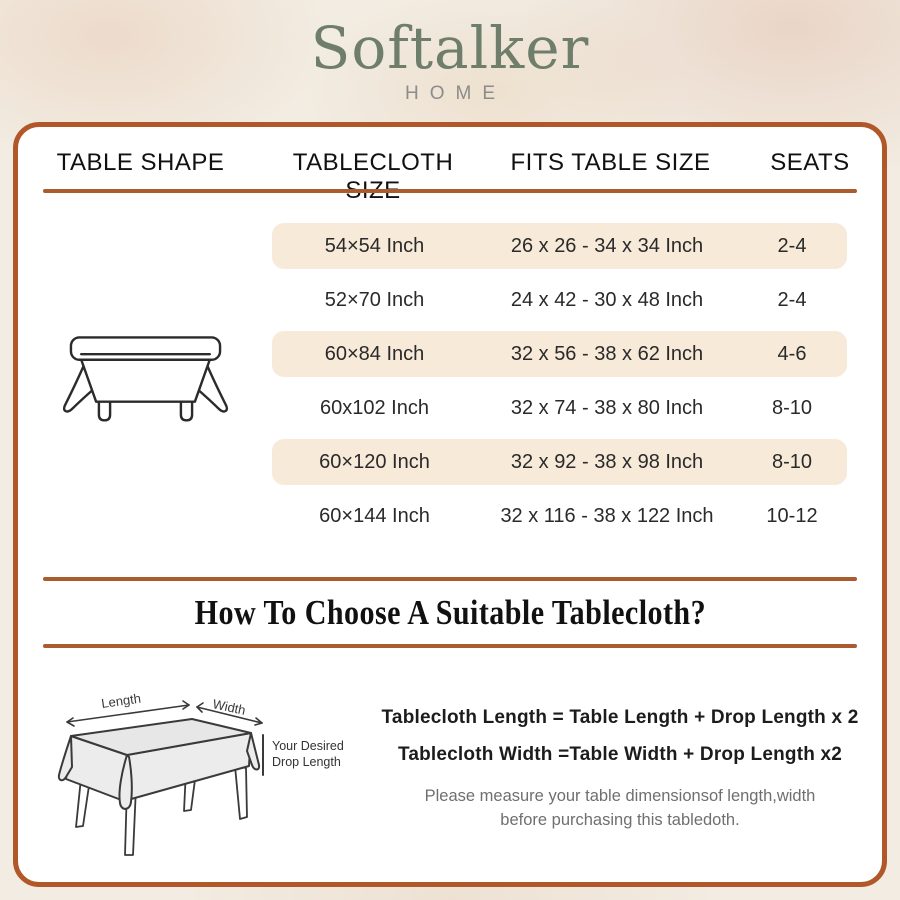 The image size is (900, 900). What do you see at coordinates (450, 191) in the screenshot?
I see `header-divider` at bounding box center [450, 191].